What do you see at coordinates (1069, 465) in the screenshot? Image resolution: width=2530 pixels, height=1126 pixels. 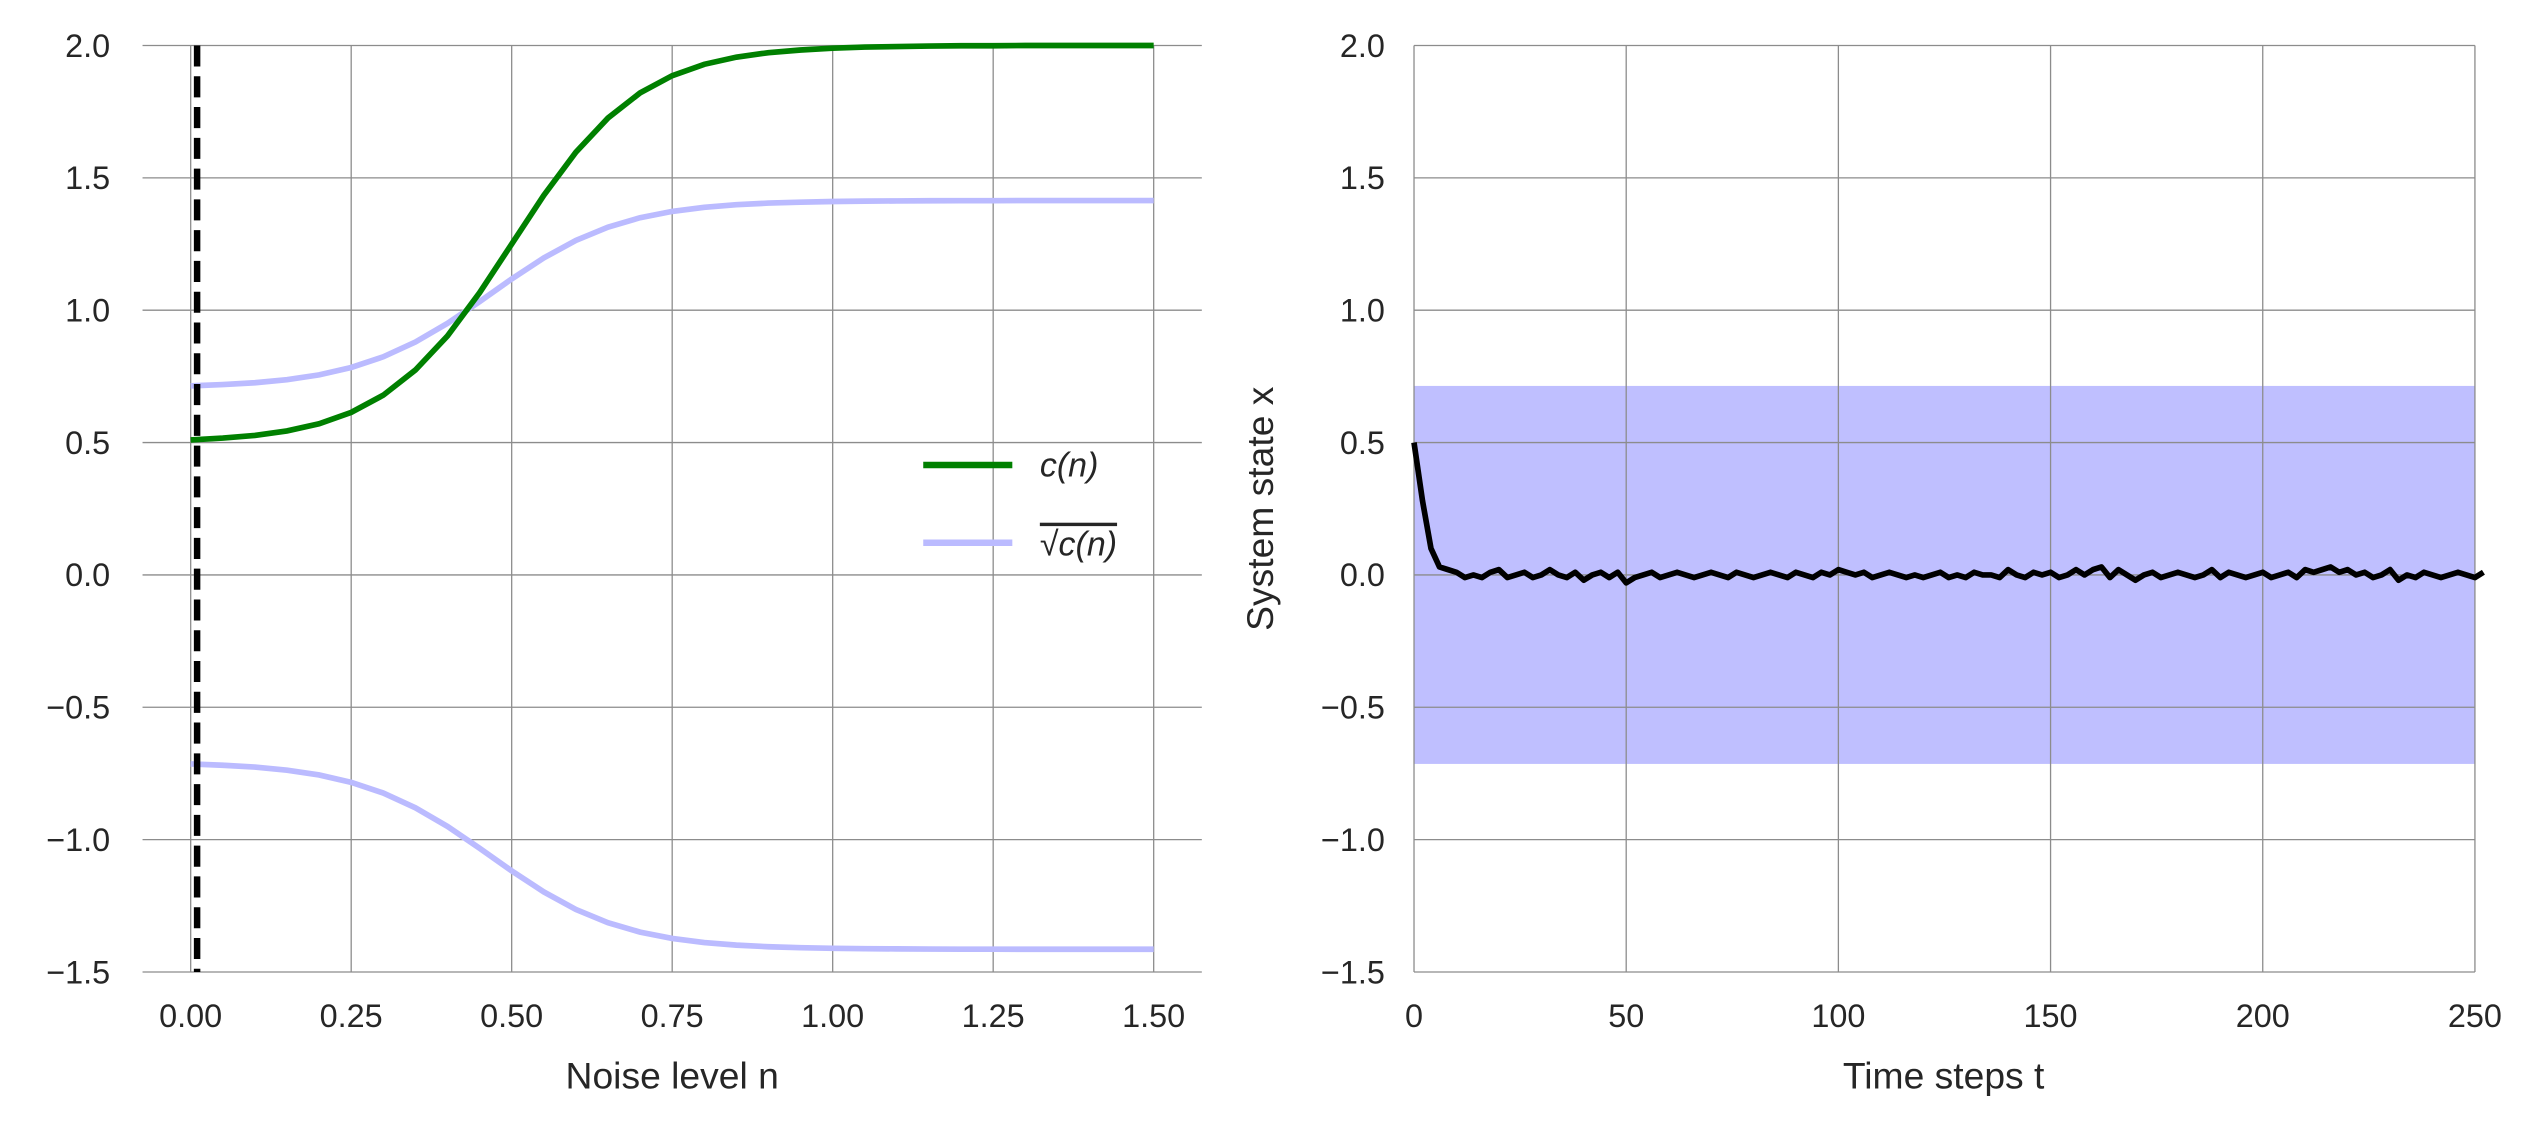 I see `legend-label-c: c(n)` at bounding box center [1069, 465].